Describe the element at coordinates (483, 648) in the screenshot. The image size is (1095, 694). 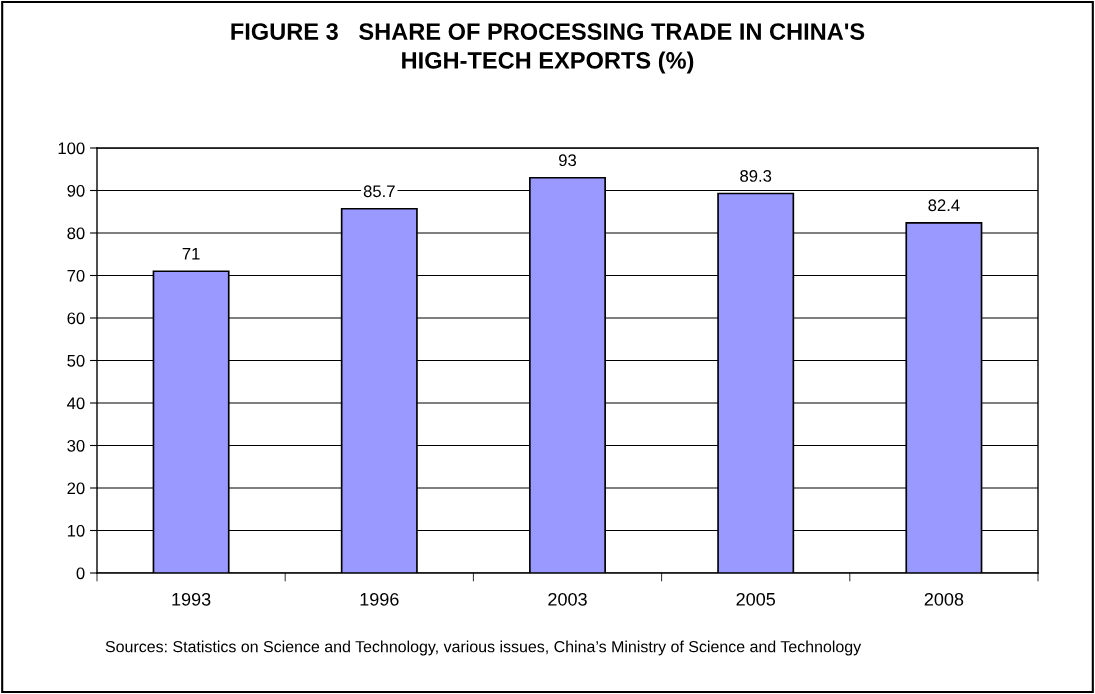
I see `source-note: Sources: Statistics on Science and Technology, various issues, China’s Ministry of Science and Technology` at that location.